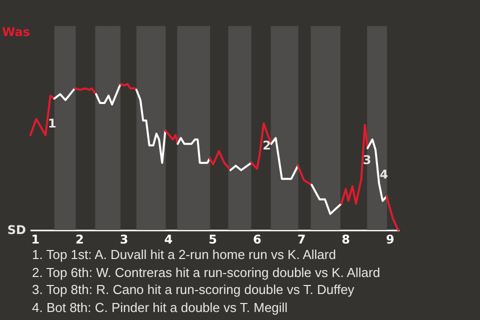 The image size is (480, 320). Describe the element at coordinates (346, 239) in the screenshot. I see `x-tick-label: 8` at that location.